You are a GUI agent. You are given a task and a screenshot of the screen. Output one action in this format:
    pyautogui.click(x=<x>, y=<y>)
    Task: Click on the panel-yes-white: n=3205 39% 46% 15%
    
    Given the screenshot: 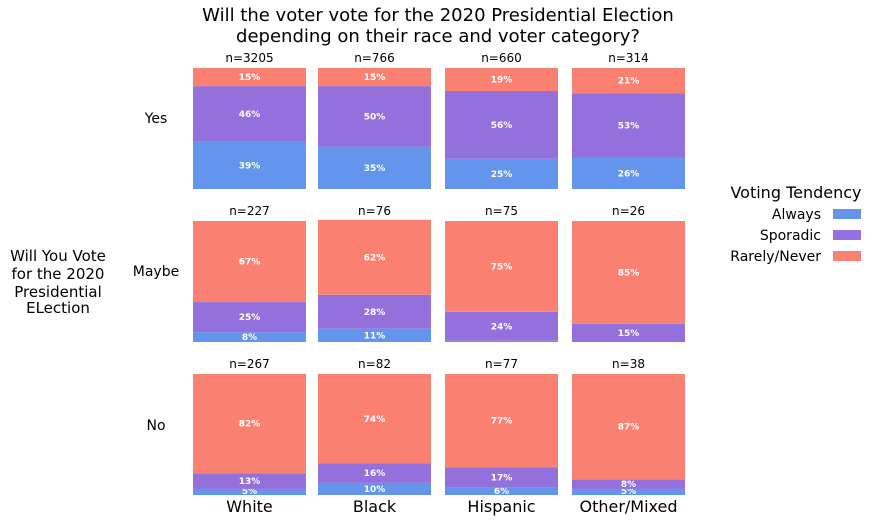 What is the action you would take?
    pyautogui.click(x=249, y=120)
    